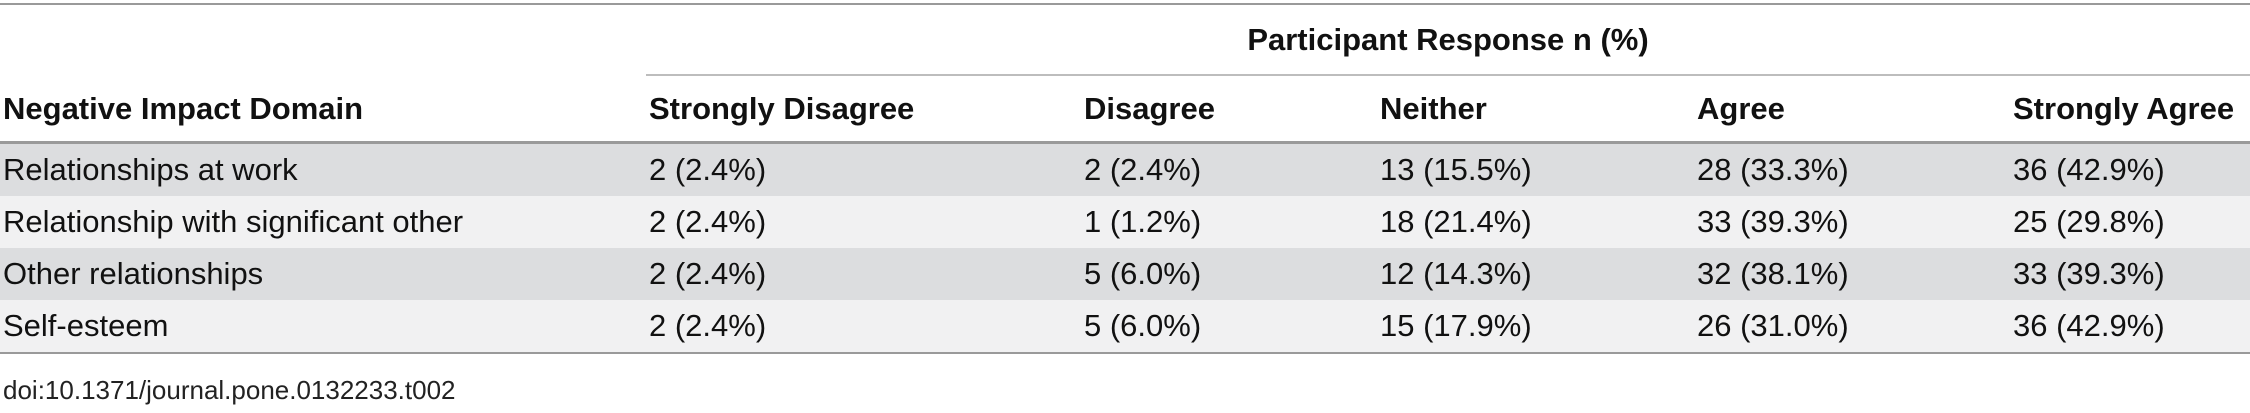 This screenshot has height=413, width=2250. I want to click on header-rule, so click(1125, 142).